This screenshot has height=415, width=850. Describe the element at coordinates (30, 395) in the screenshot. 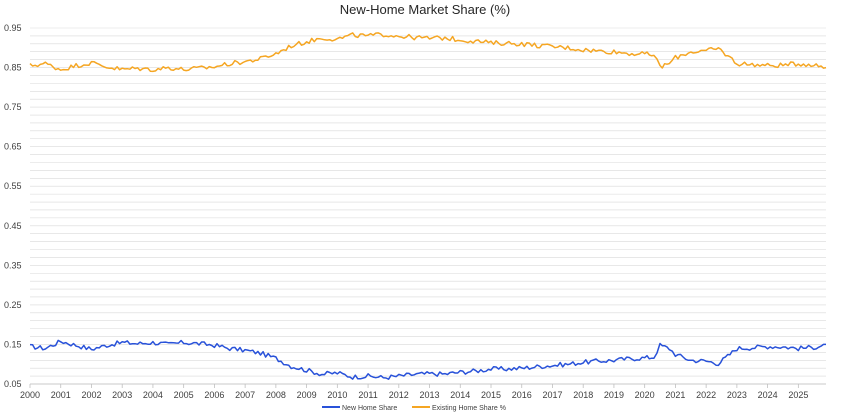

I see `x-tick-label: 2000` at that location.